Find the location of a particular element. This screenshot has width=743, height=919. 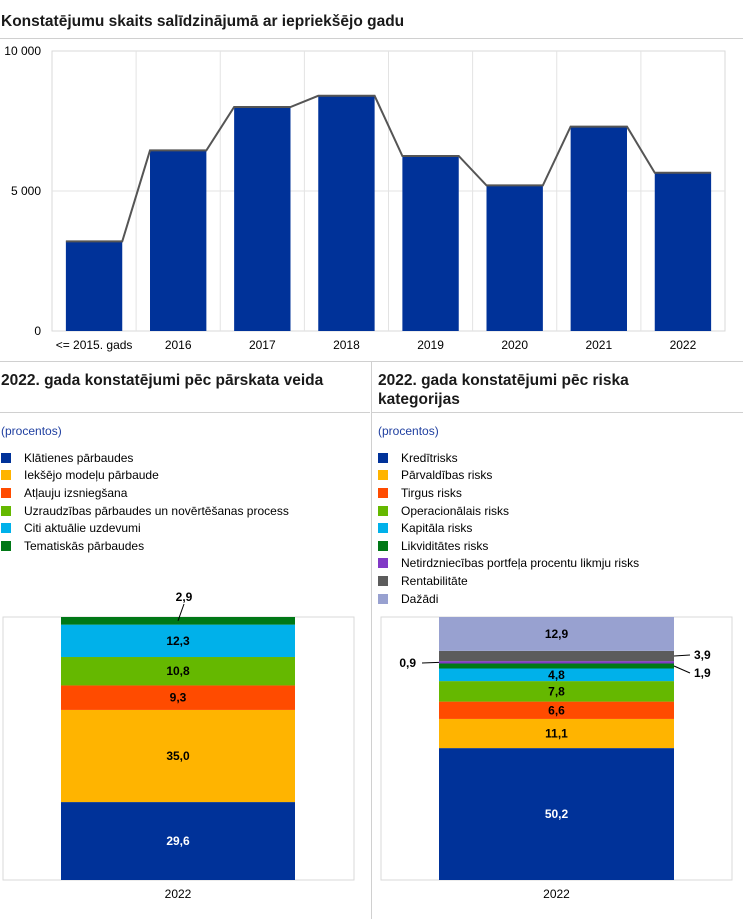

chart1-xtick-label: 2016 is located at coordinates (178, 345).